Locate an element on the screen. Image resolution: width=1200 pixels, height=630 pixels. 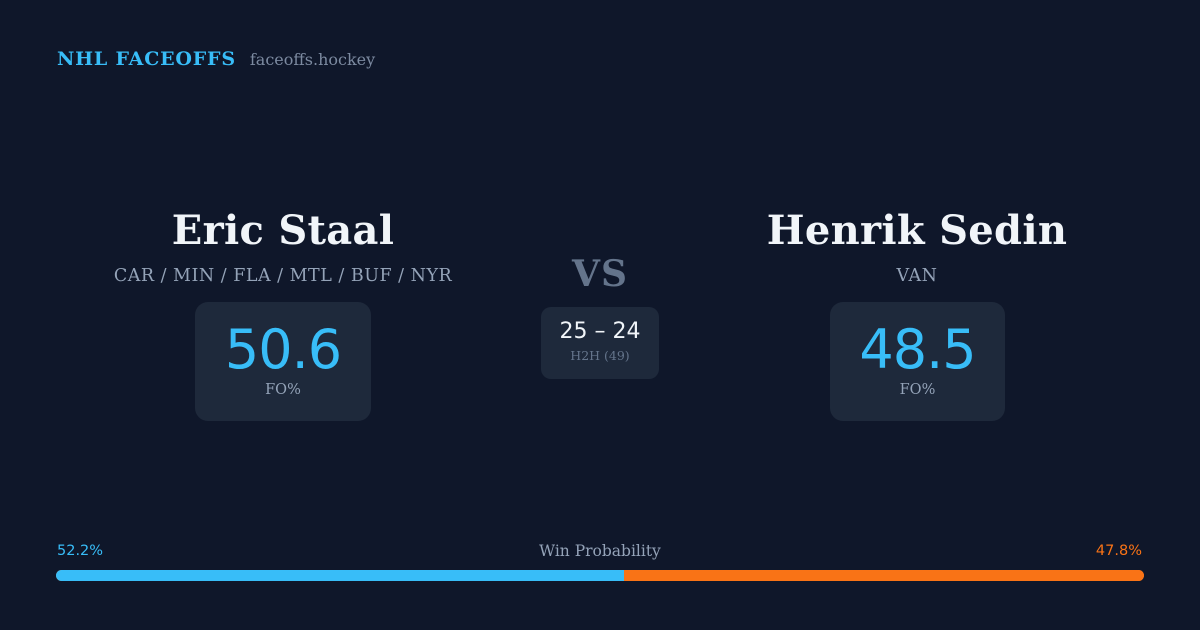
player-left-fo-label: FO% is located at coordinates (283, 390).